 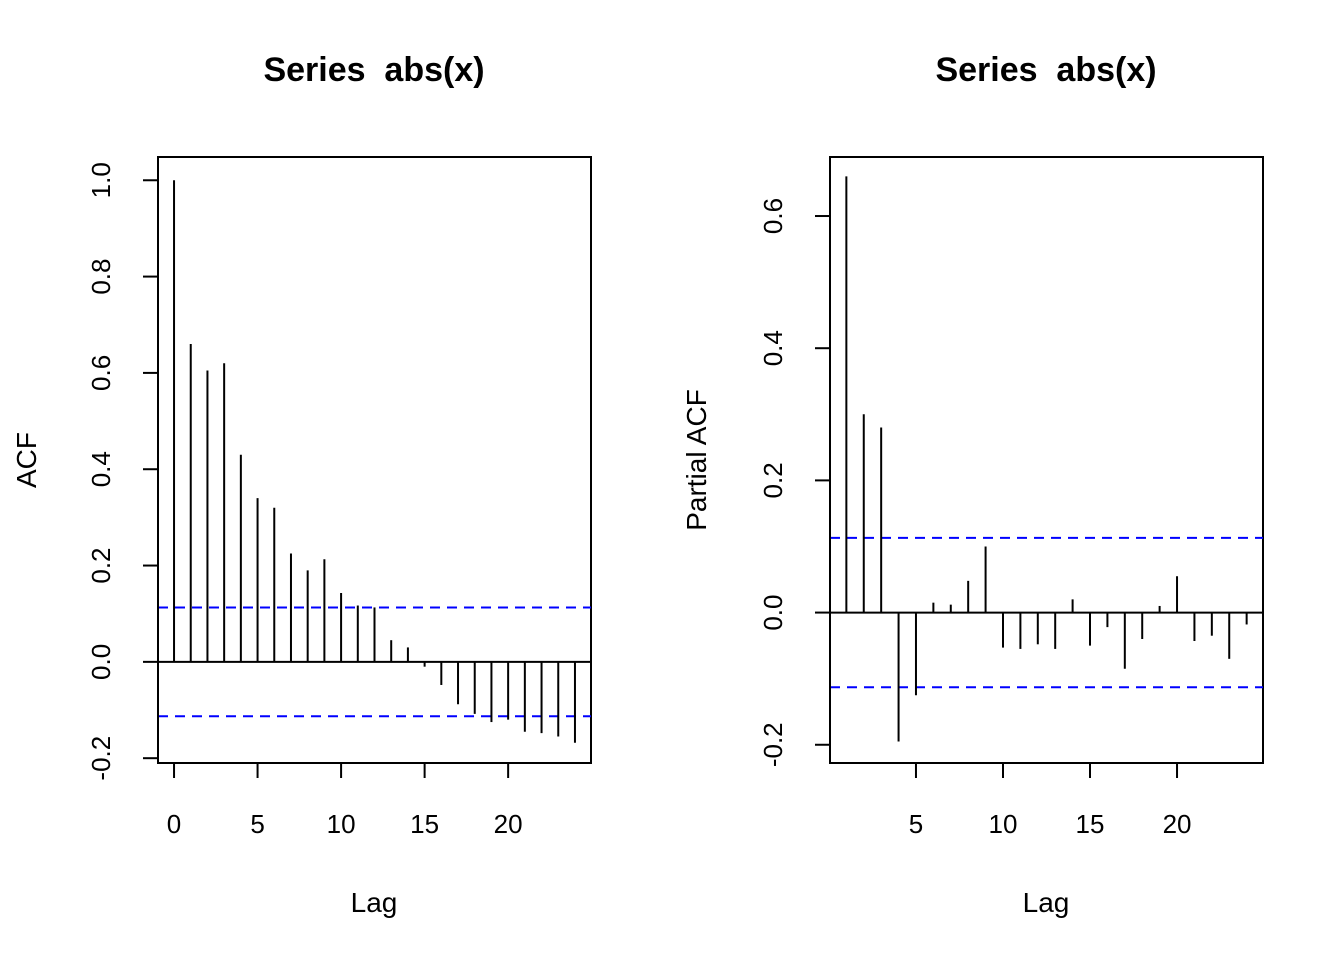 What do you see at coordinates (773, 216) in the screenshot?
I see `pacf-y-tick-label: 0.6` at bounding box center [773, 216].